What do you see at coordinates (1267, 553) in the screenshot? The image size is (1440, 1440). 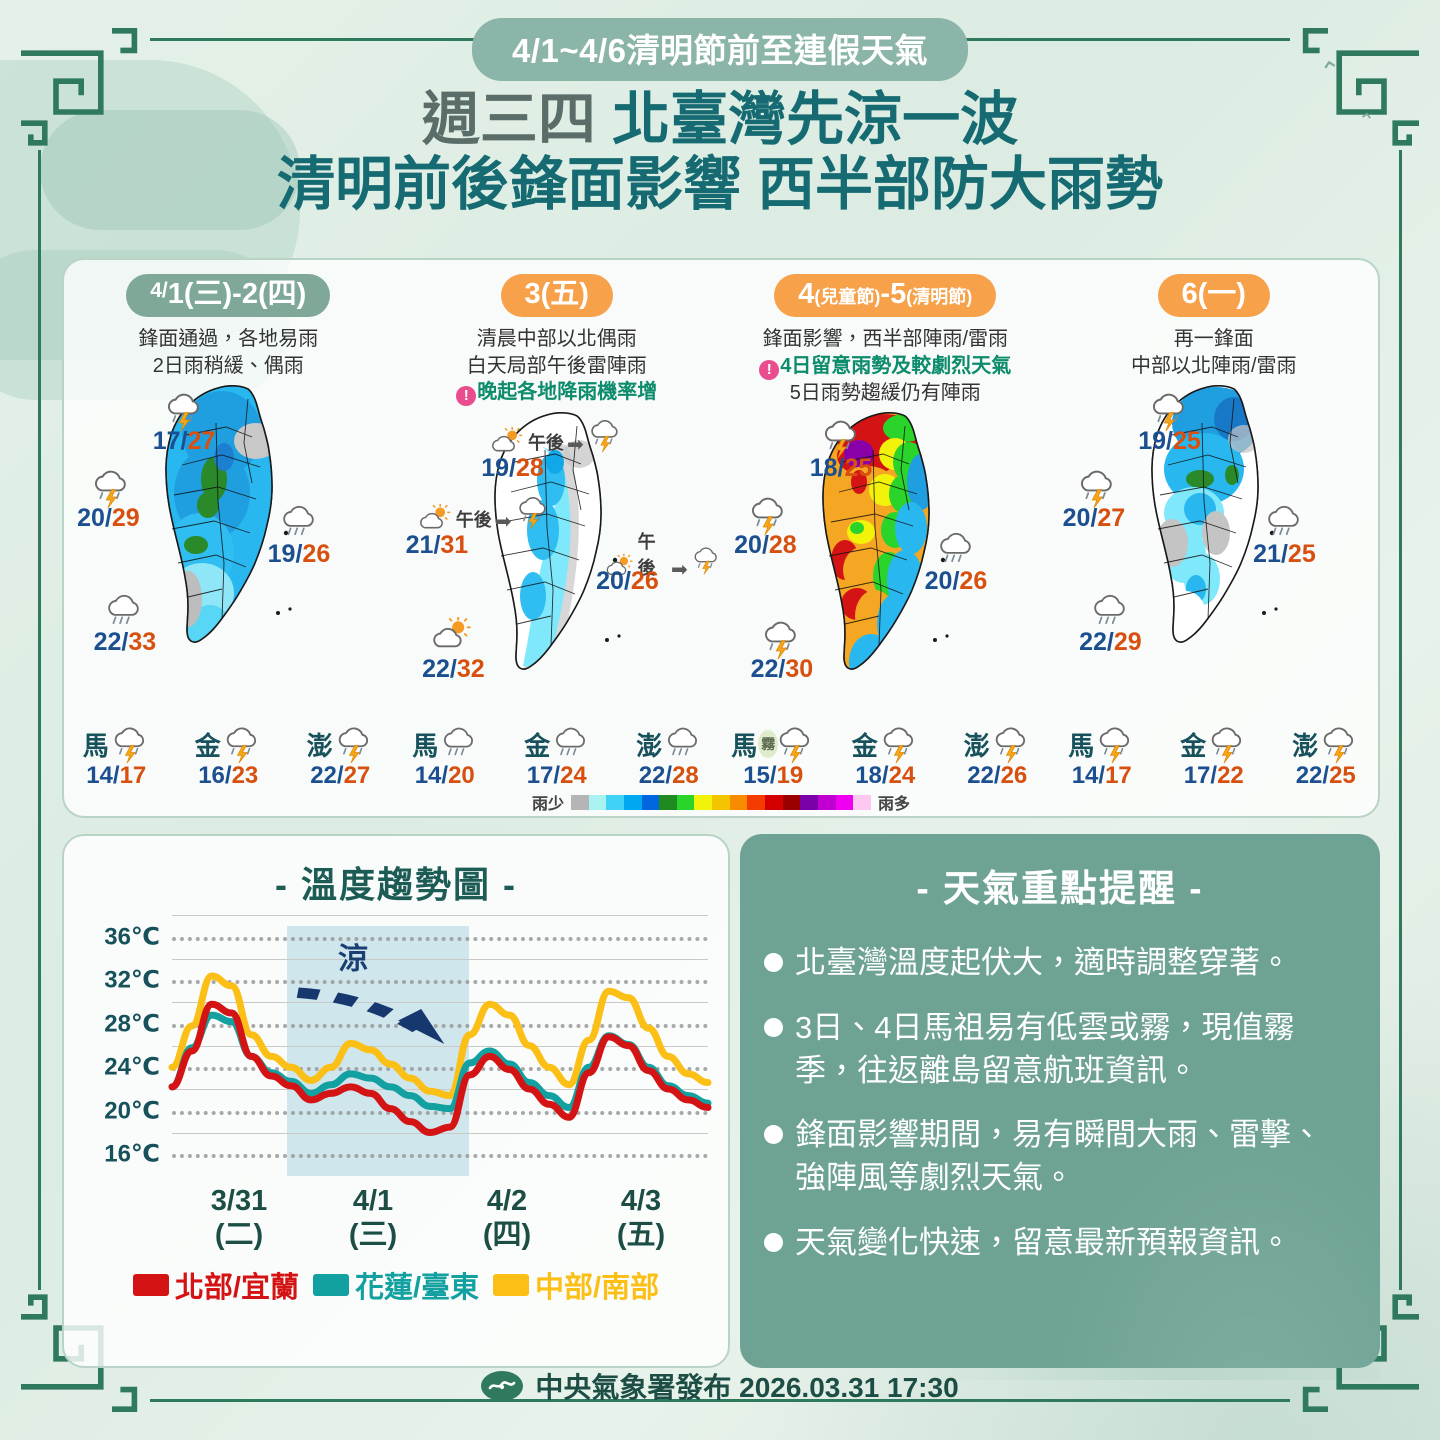 I see `temp-low: 21` at bounding box center [1267, 553].